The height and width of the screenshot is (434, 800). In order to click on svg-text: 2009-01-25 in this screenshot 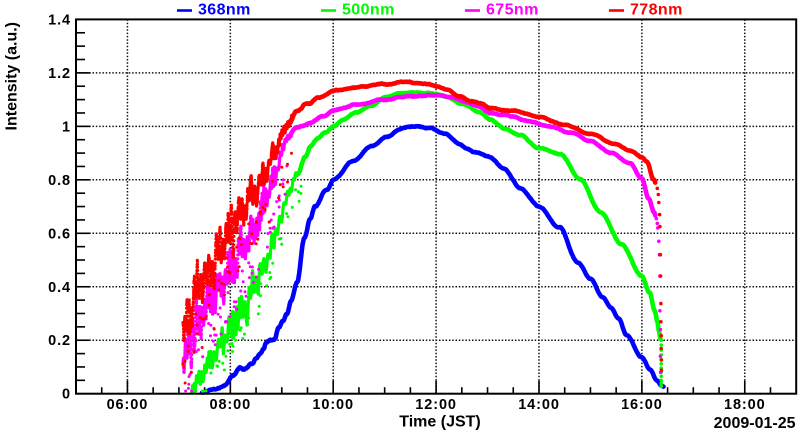, I will do `click(755, 423)`.